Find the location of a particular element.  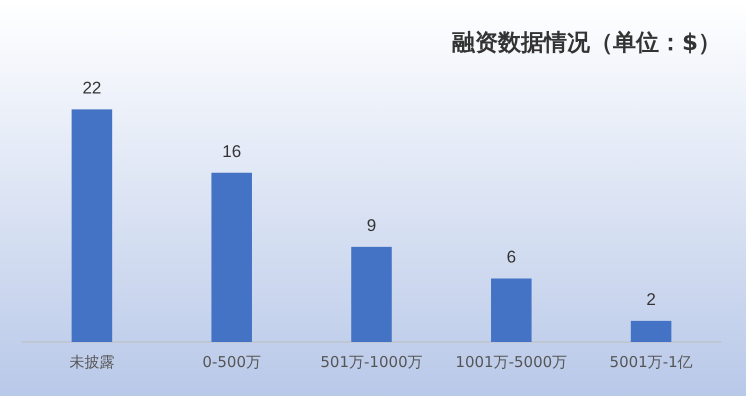

x-tick-label: 0-500万 is located at coordinates (231, 361).